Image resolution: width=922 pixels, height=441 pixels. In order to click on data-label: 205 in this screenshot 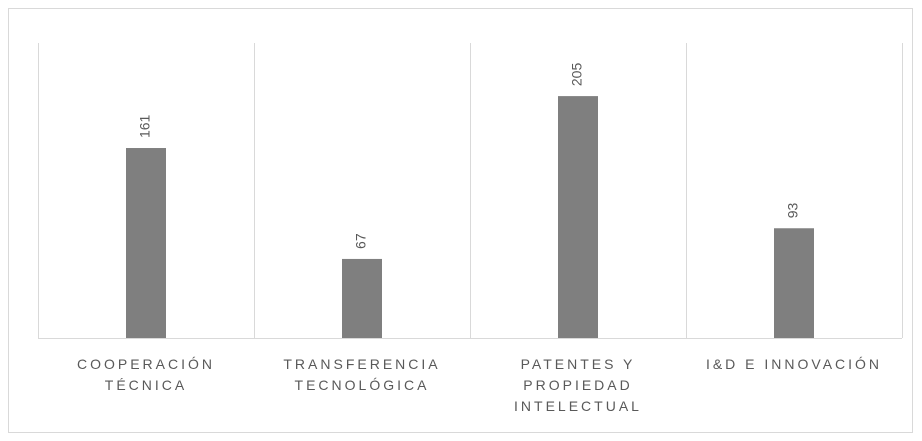, I will do `click(577, 75)`.